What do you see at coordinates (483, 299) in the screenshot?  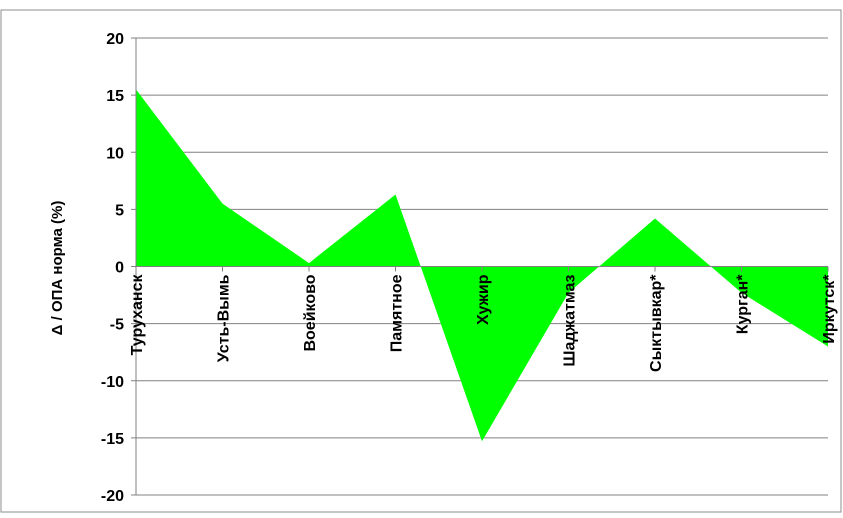 I see `x-tick-label: Хужир` at bounding box center [483, 299].